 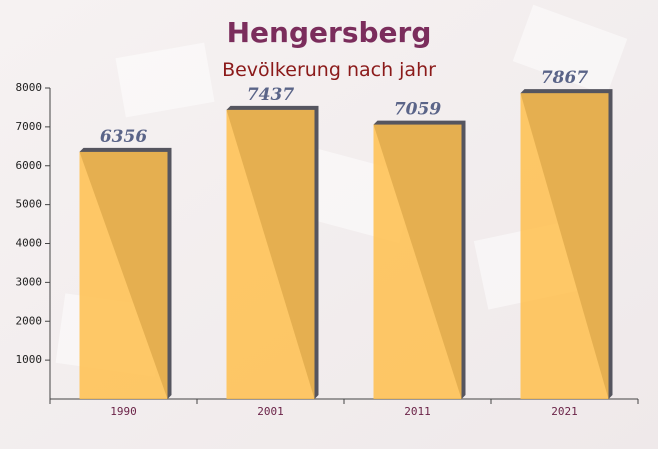 I want to click on y-tick-label: 7000, so click(x=29, y=126).